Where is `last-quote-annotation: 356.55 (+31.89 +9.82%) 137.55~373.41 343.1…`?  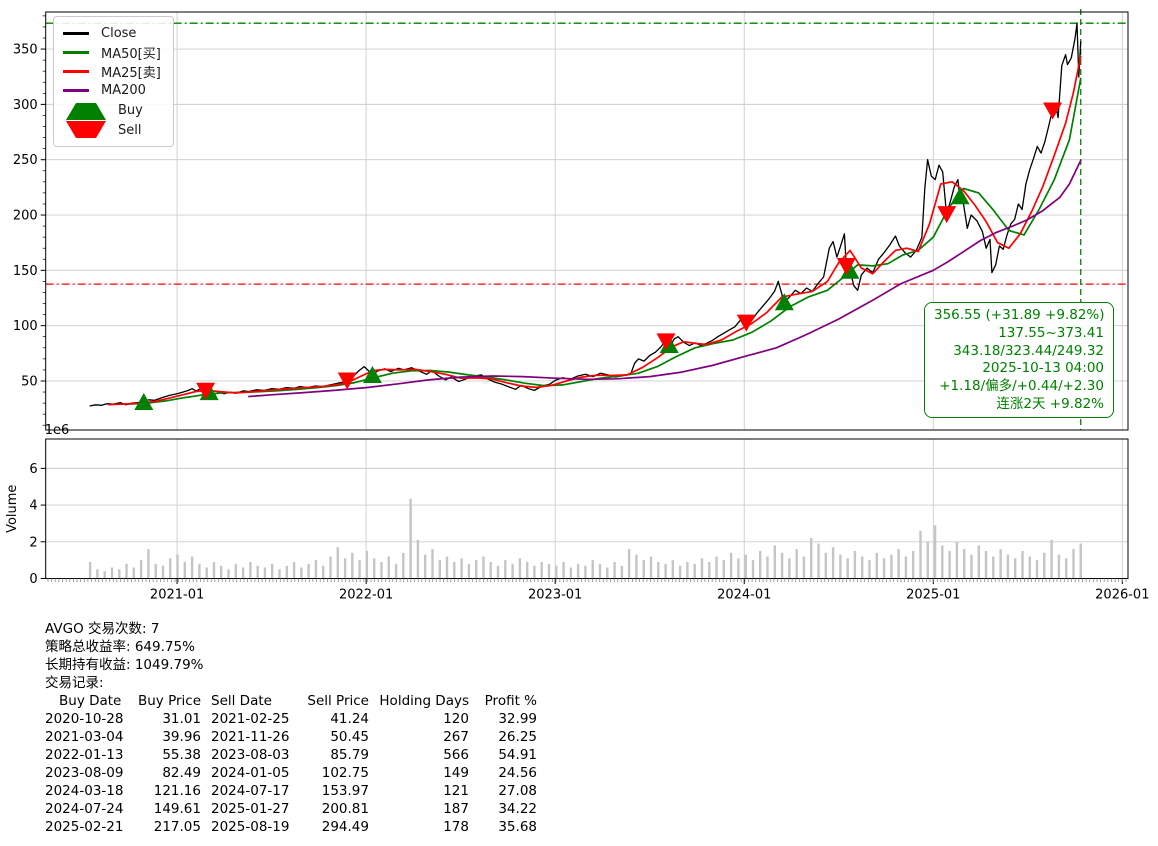 last-quote-annotation: 356.55 (+31.89 +9.82%) 137.55~373.41 343.1… is located at coordinates (1019, 360).